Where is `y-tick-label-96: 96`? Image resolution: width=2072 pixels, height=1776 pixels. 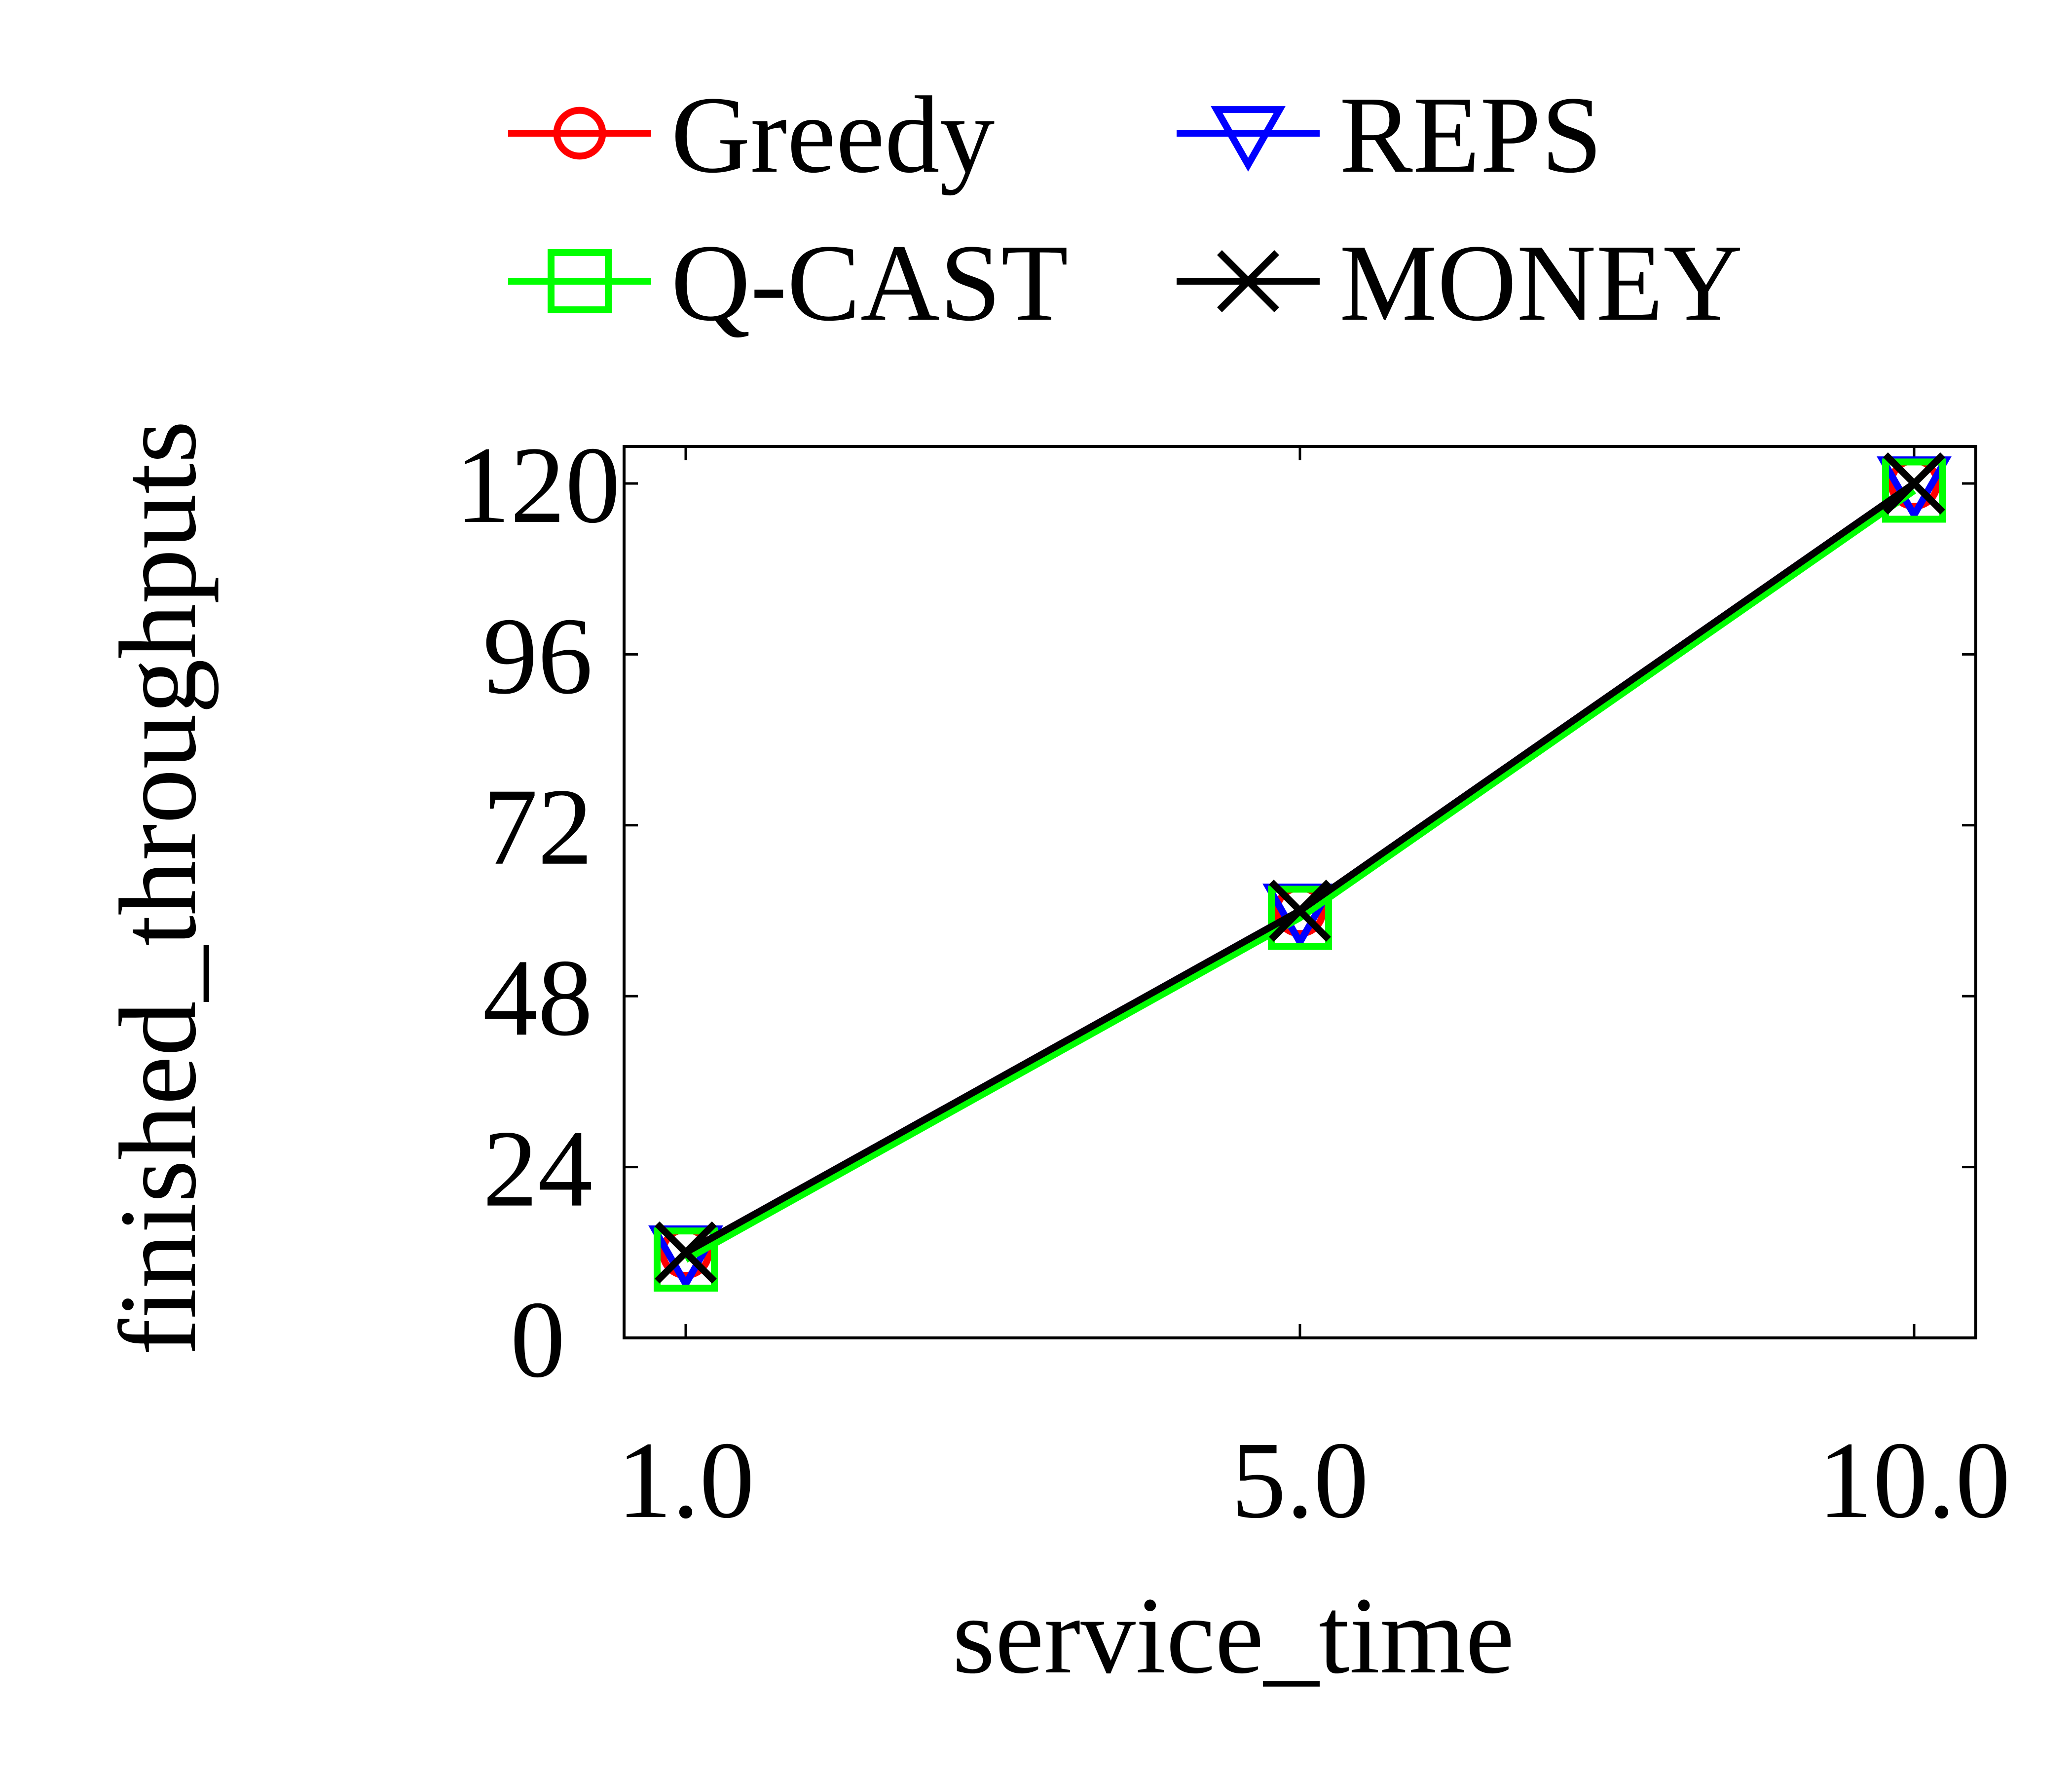 y-tick-label-96: 96 is located at coordinates (538, 656).